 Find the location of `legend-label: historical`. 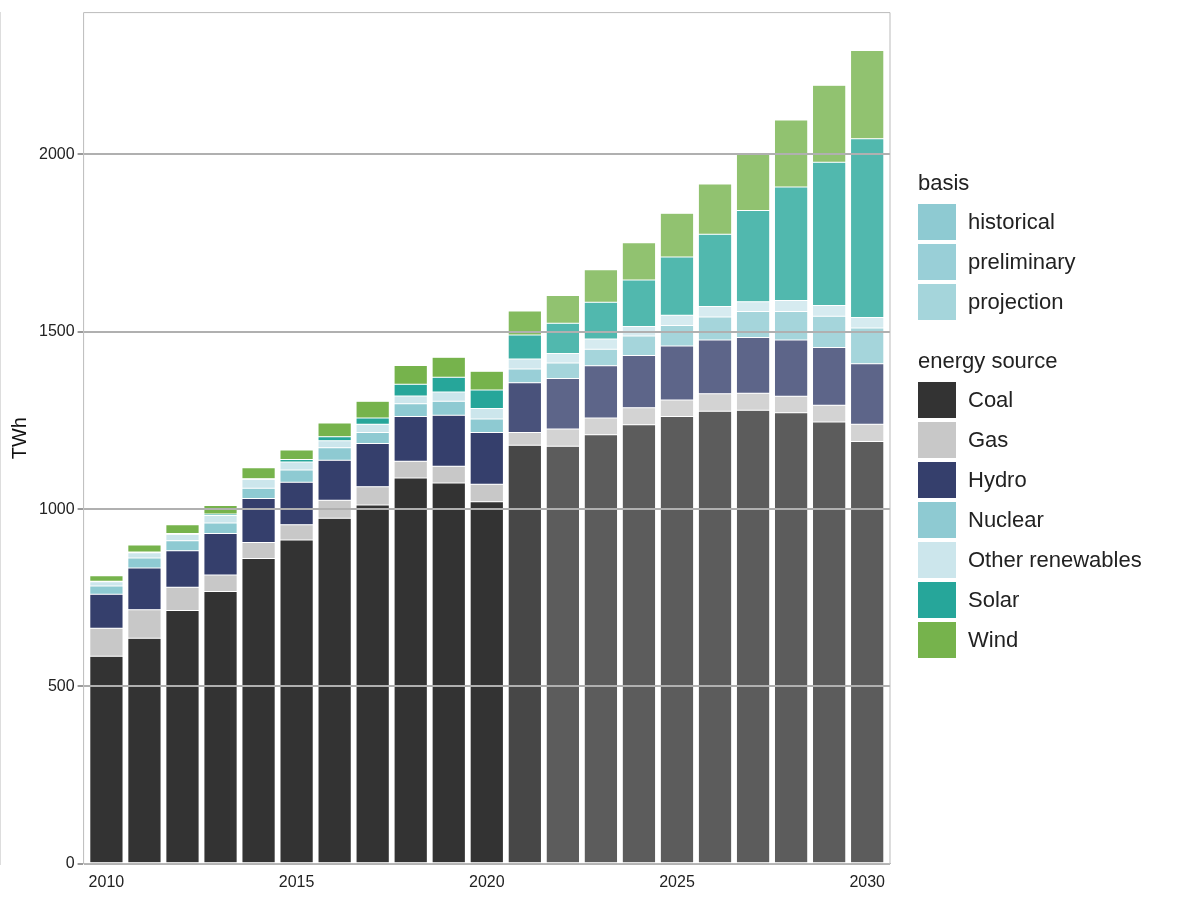

legend-label: historical is located at coordinates (1011, 222).